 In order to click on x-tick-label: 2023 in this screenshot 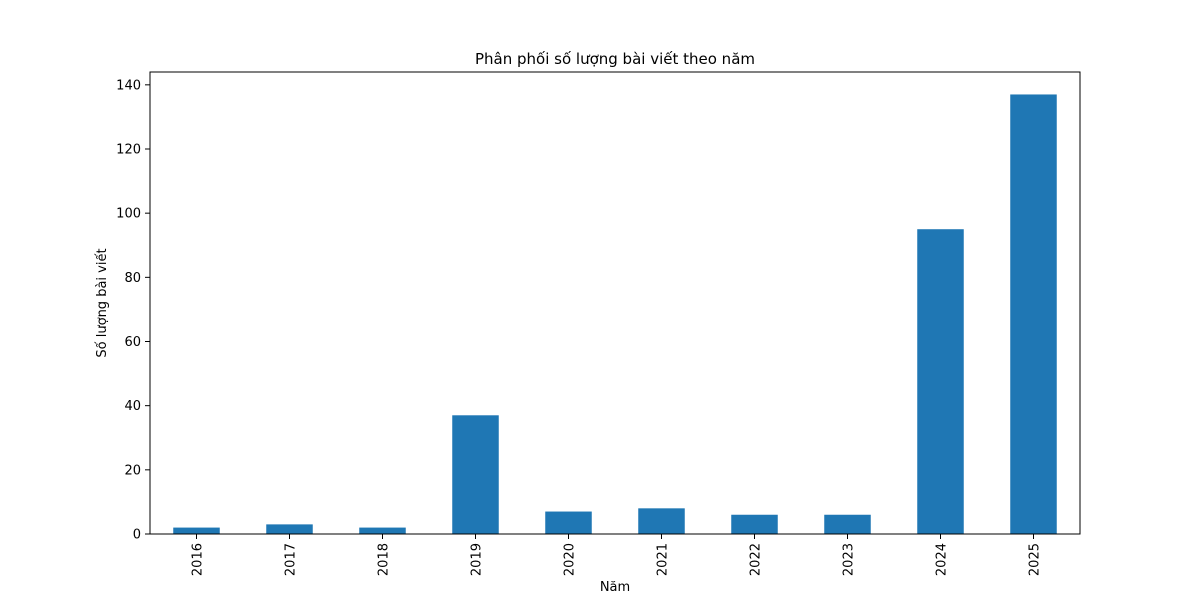, I will do `click(849, 559)`.